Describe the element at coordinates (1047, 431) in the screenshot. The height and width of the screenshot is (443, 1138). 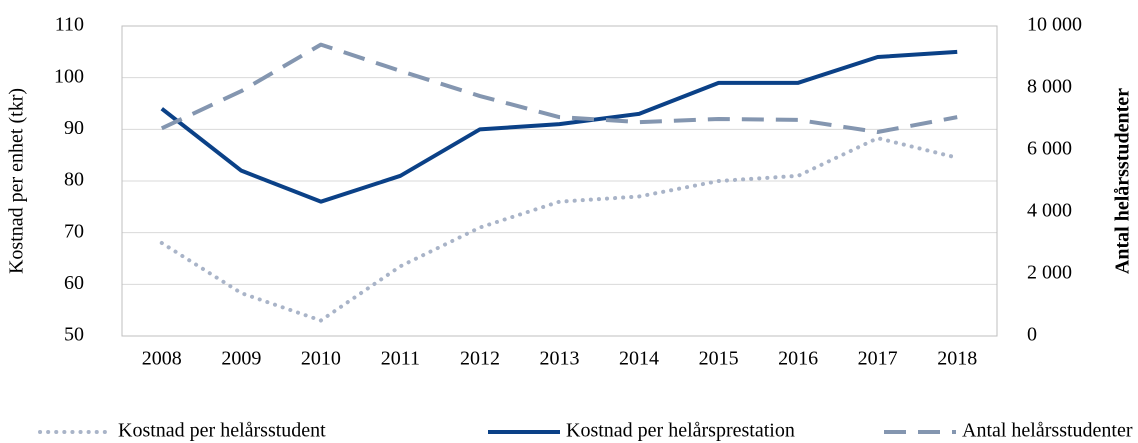
I see `legend-label: Antal helårsstudenter` at that location.